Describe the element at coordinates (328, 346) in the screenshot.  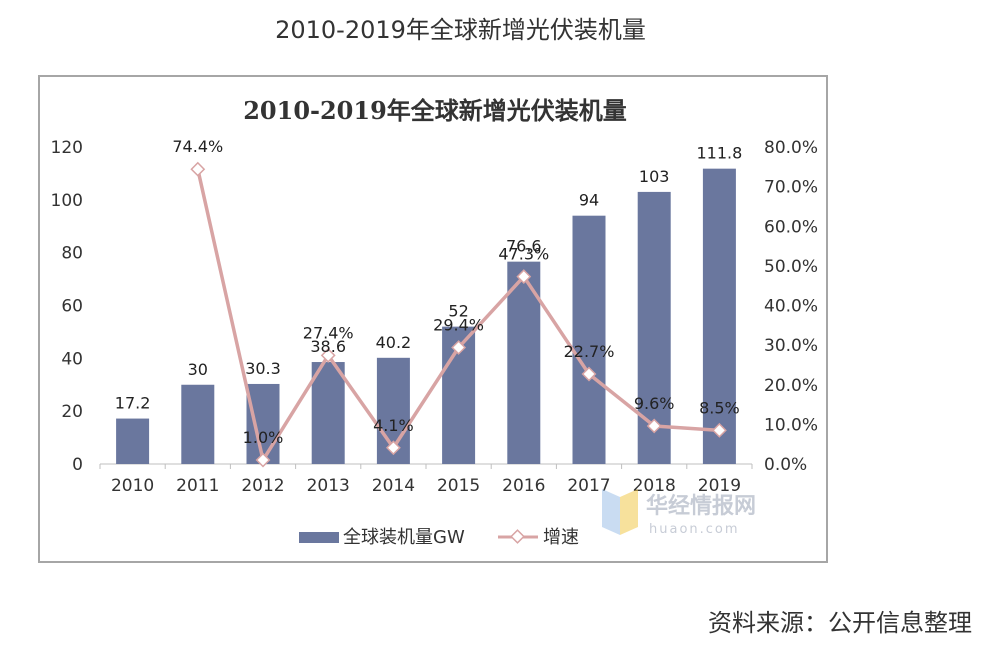
I see `bar-value-label: 38.6` at that location.